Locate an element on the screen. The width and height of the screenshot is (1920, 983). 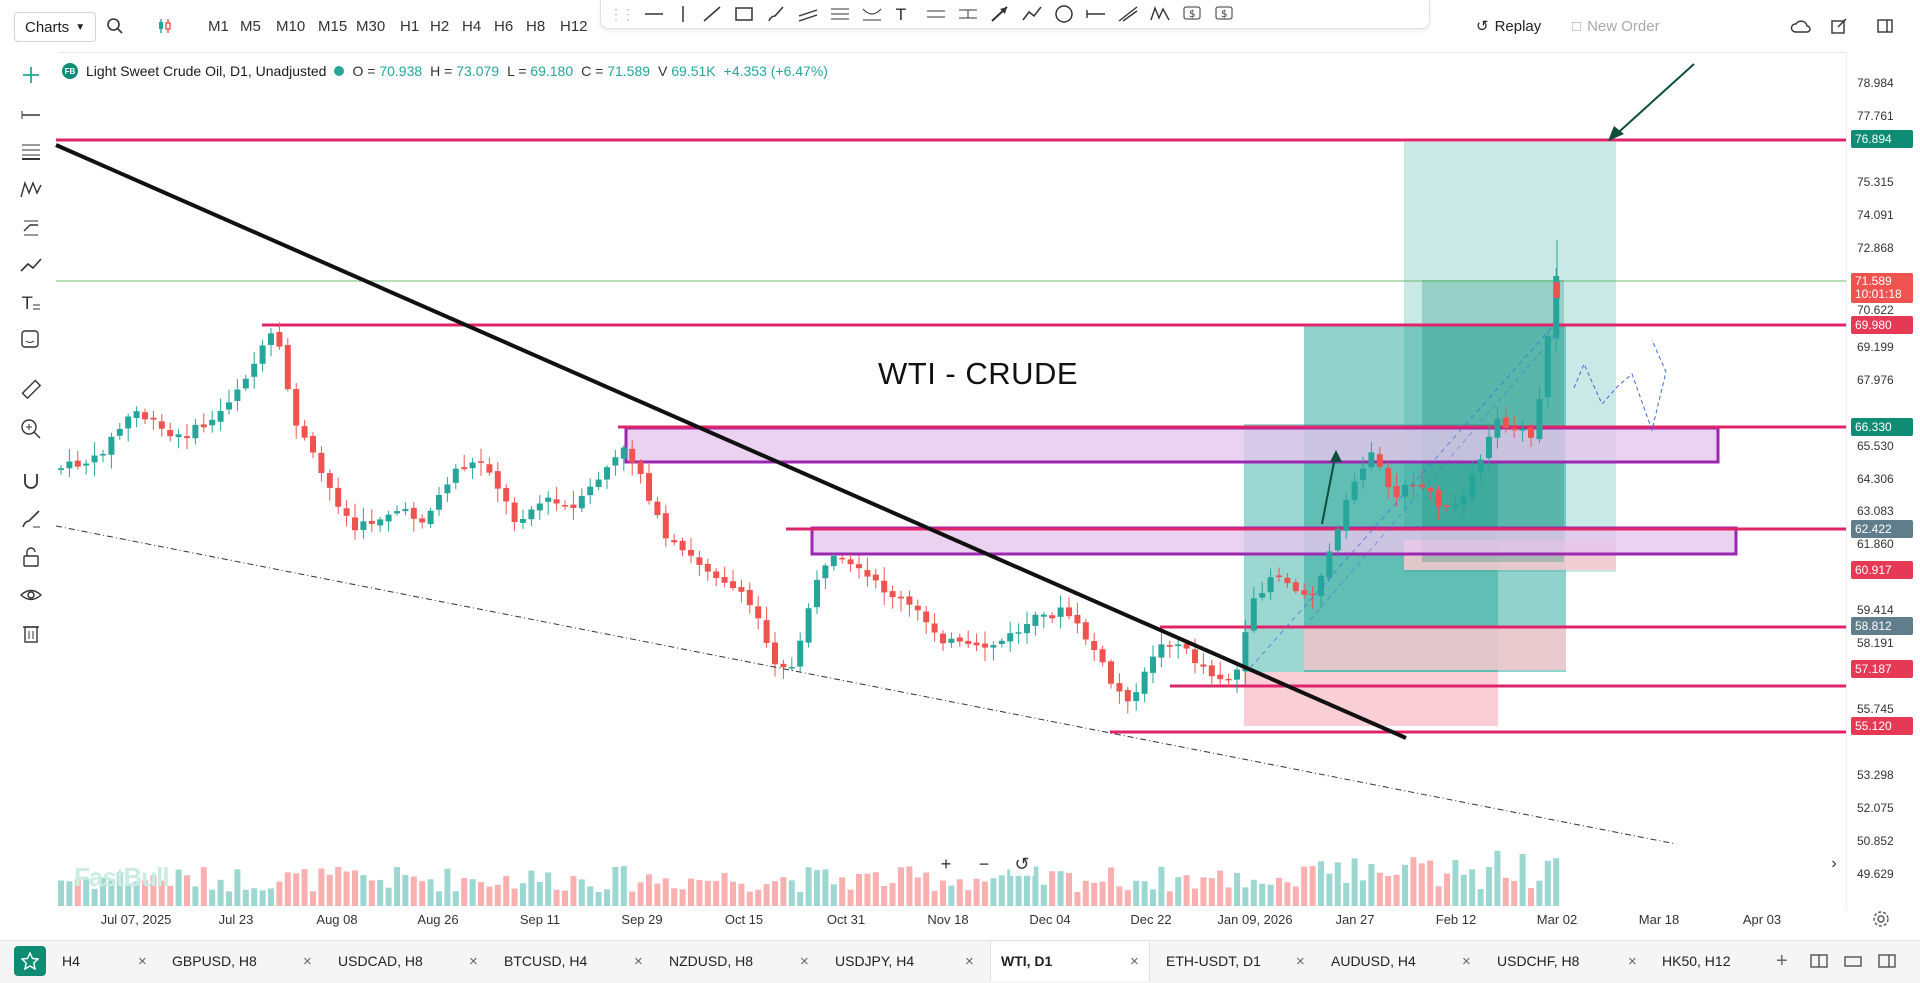
tab-btcusd: BTCUSD, H4 is located at coordinates (546, 961).